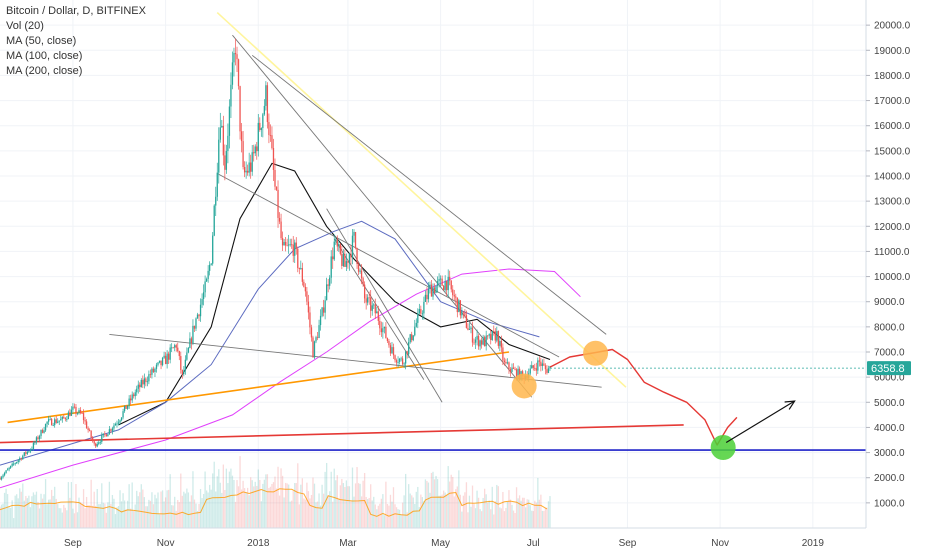 This screenshot has height=555, width=932. What do you see at coordinates (444, 543) in the screenshot?
I see `time-axis: Sep Nov 2018 Mar May Jul Sep Nov 2019` at bounding box center [444, 543].